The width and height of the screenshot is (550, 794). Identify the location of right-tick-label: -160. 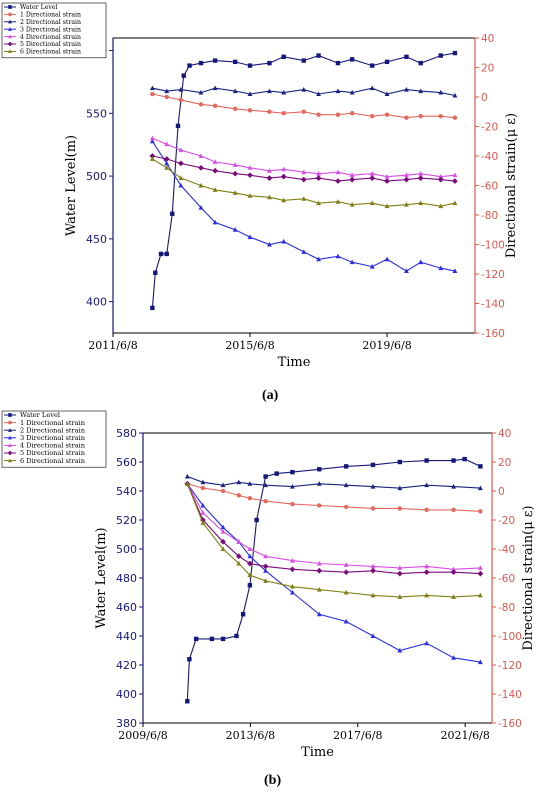
(493, 334).